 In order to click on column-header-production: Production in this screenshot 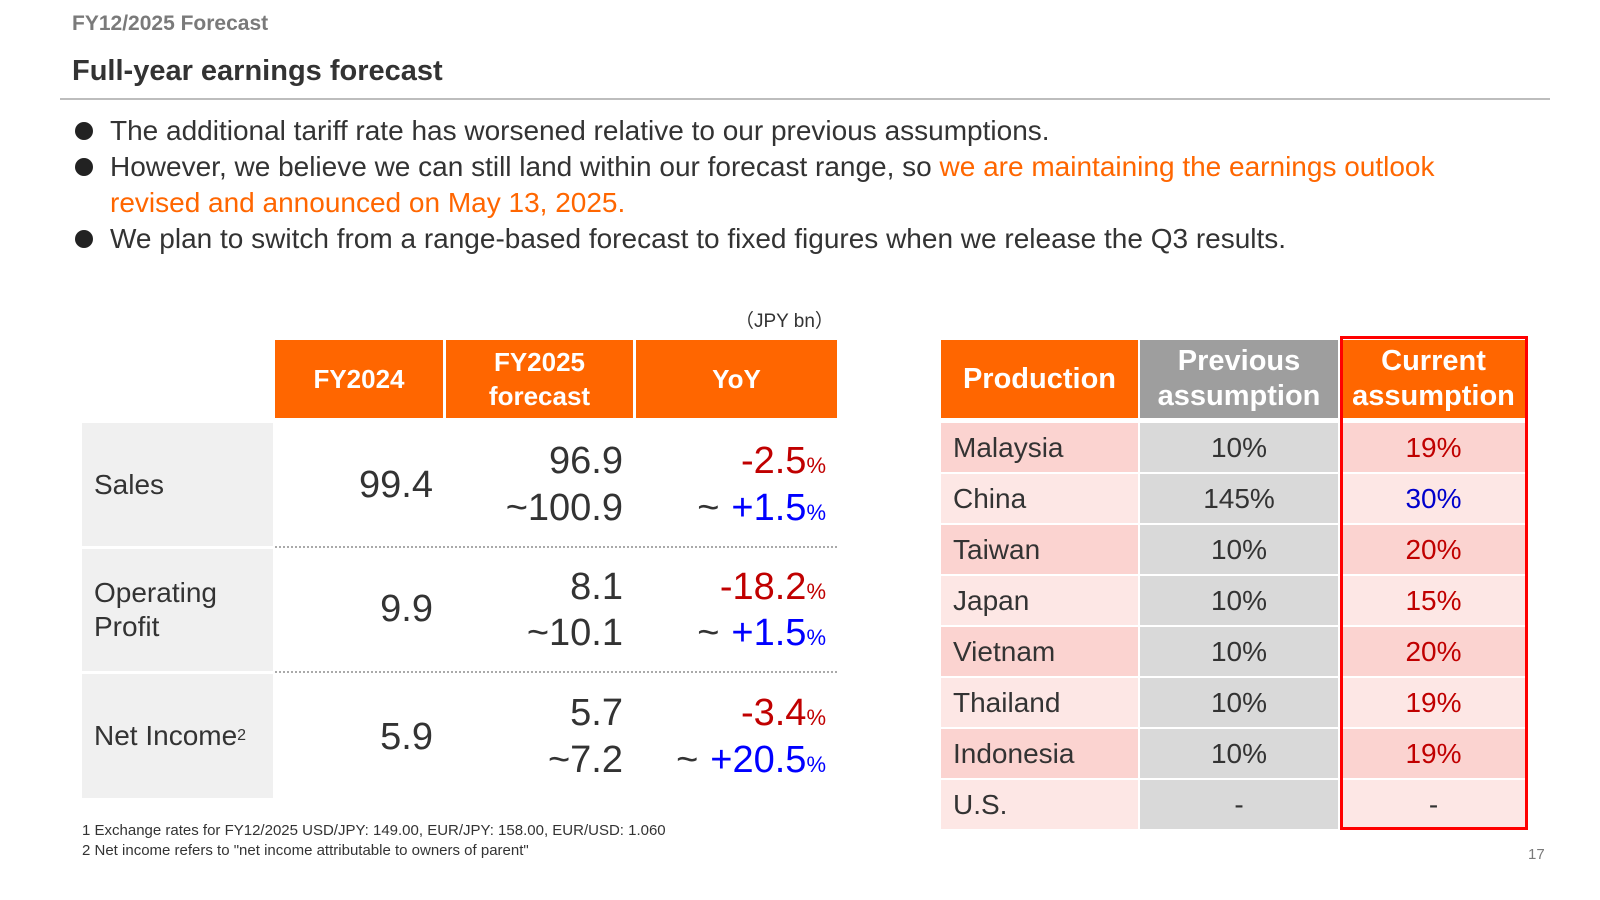, I will do `click(1039, 379)`.